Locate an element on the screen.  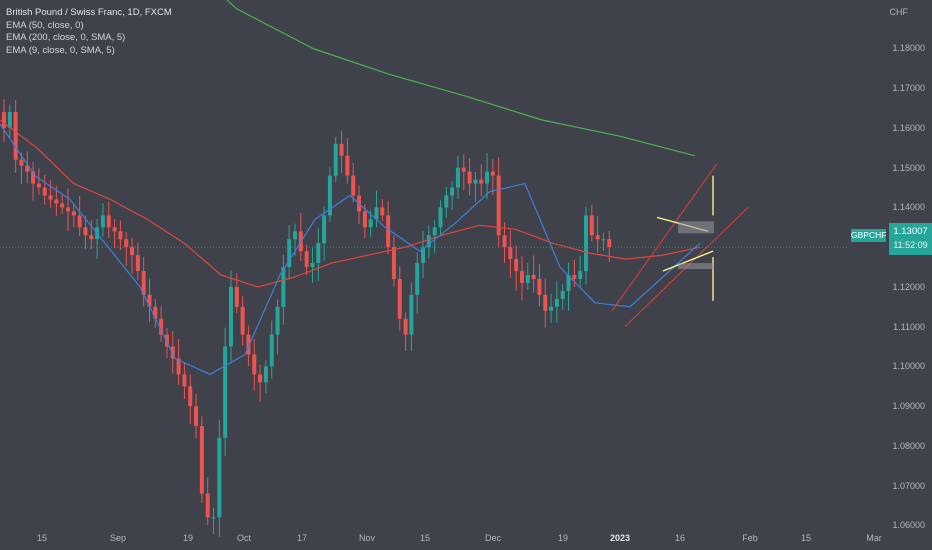
last-price: 1.13007 is located at coordinates (910, 231).